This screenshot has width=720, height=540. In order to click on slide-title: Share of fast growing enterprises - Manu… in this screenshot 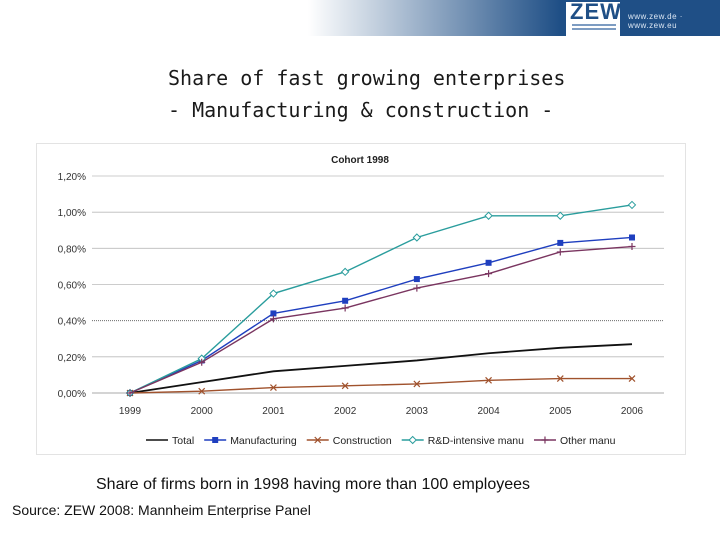, I will do `click(366, 94)`.